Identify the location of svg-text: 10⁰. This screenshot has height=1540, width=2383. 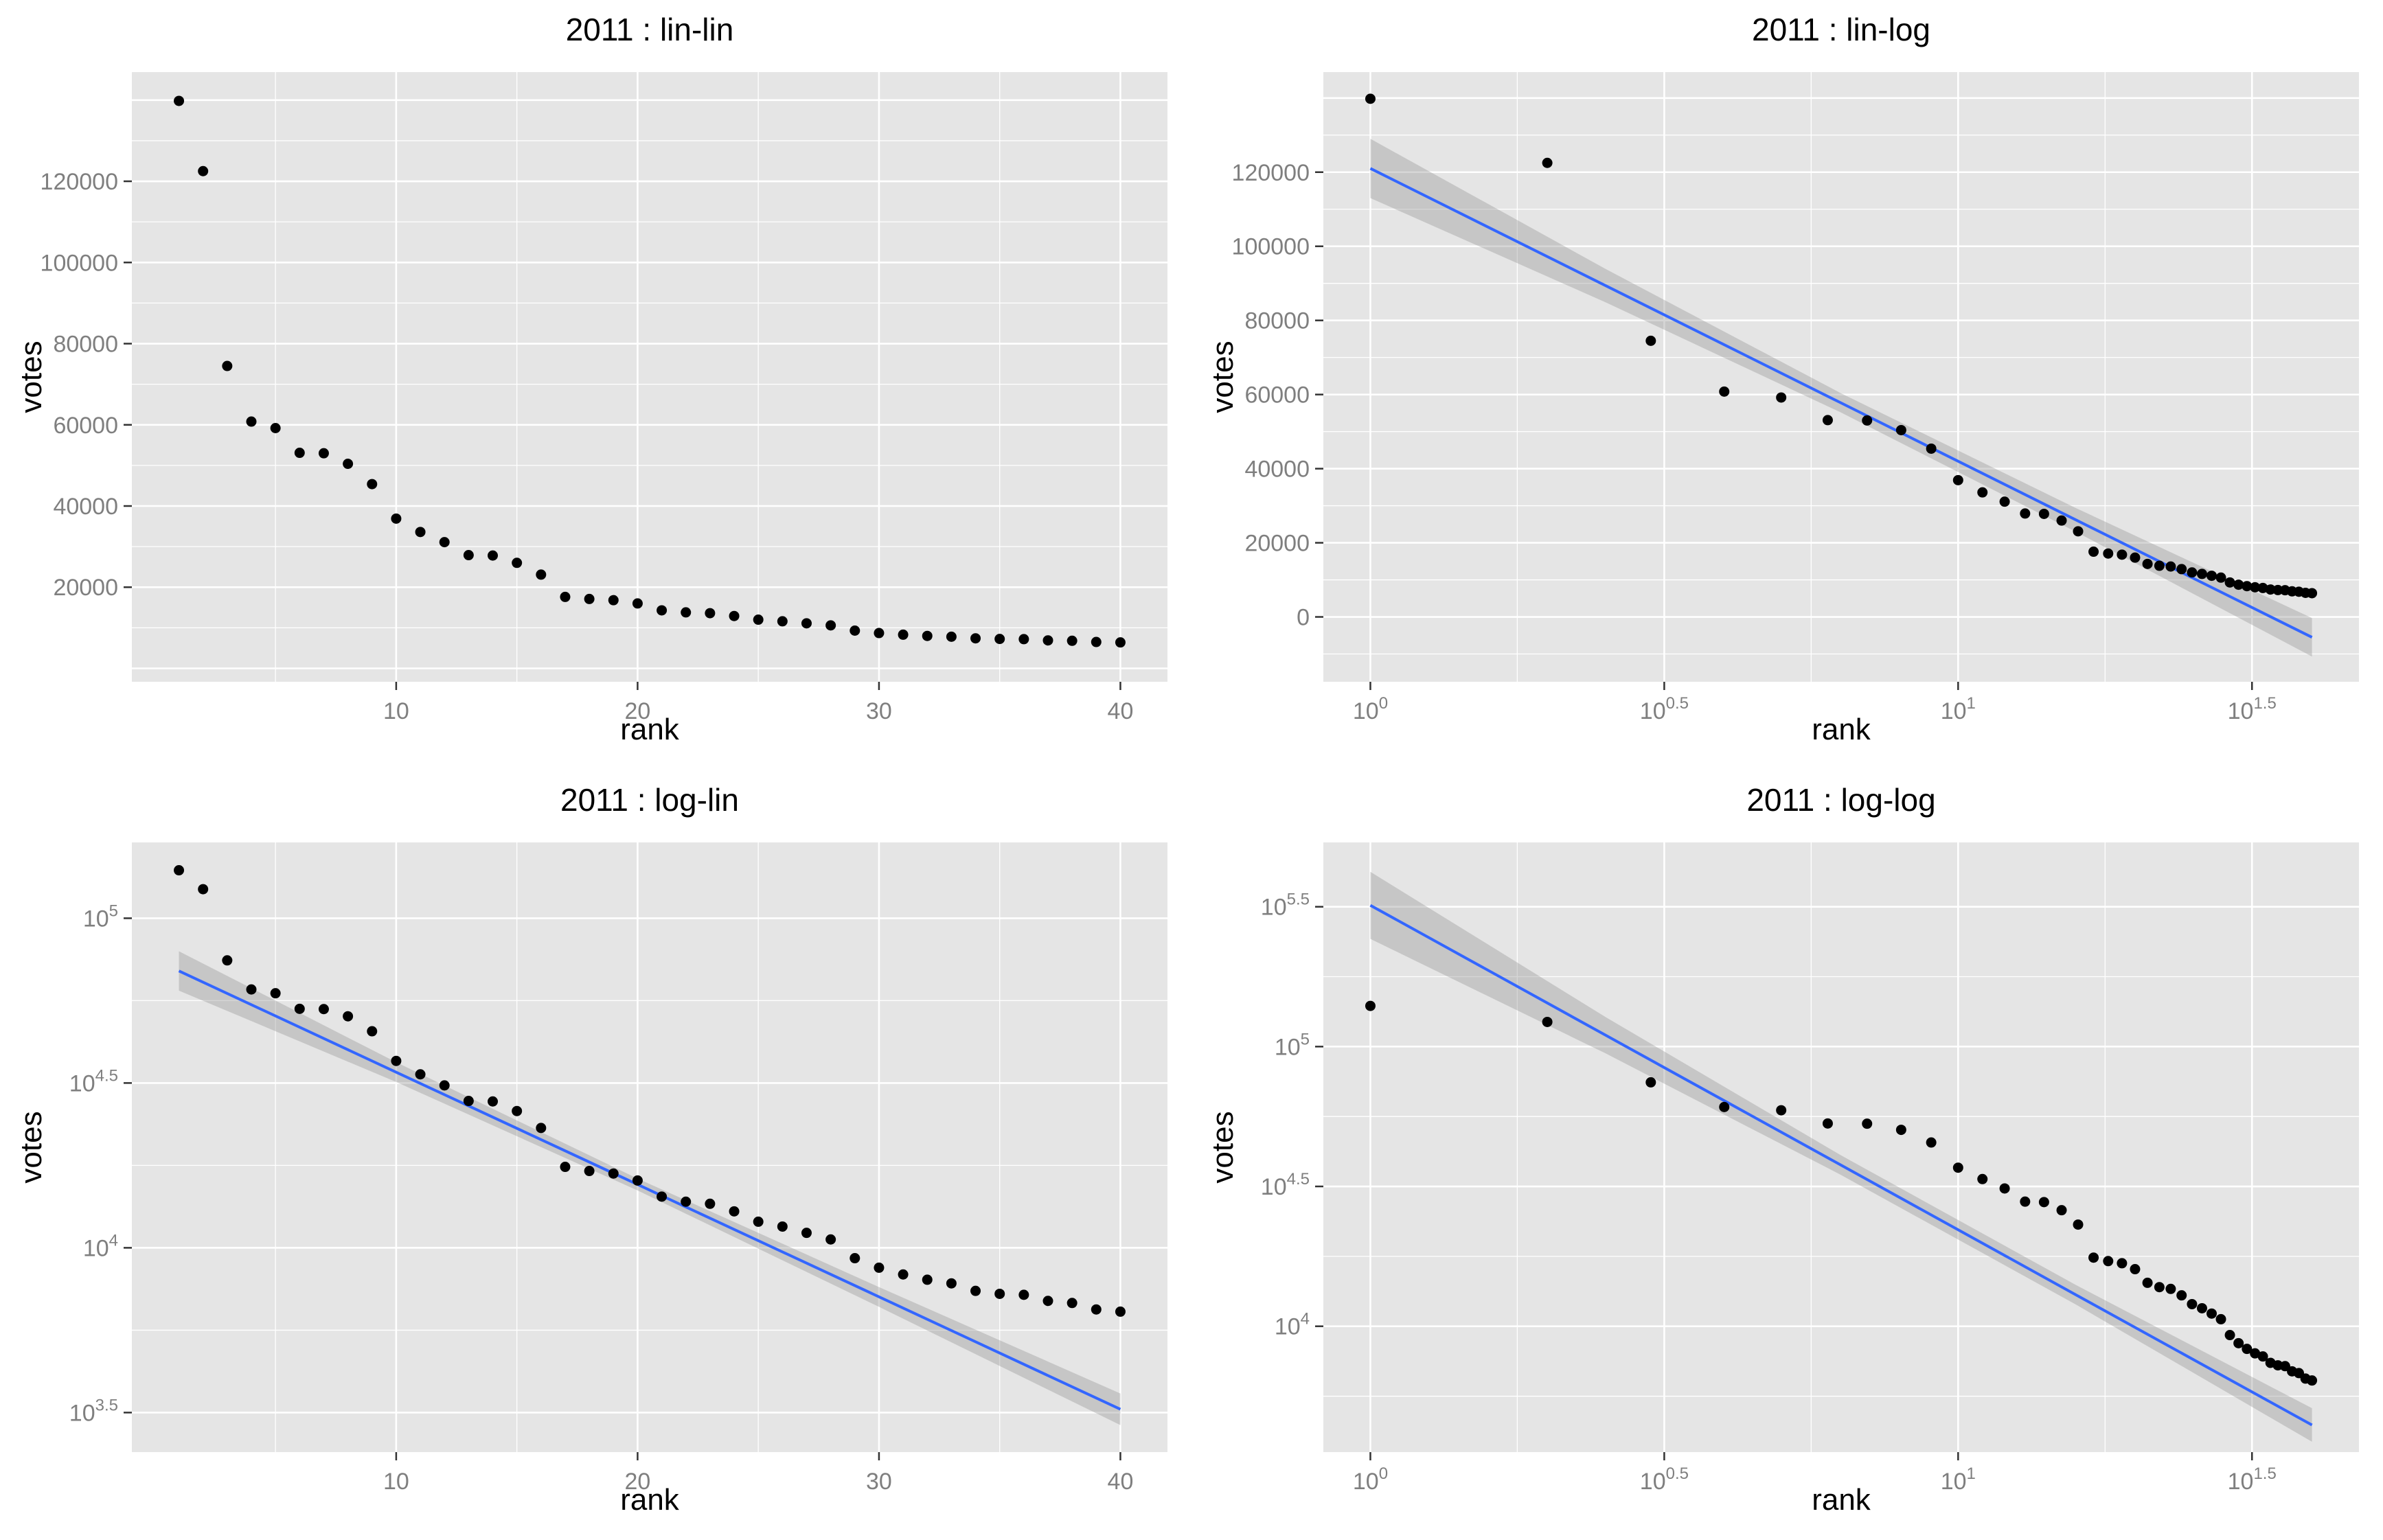
(1370, 1479).